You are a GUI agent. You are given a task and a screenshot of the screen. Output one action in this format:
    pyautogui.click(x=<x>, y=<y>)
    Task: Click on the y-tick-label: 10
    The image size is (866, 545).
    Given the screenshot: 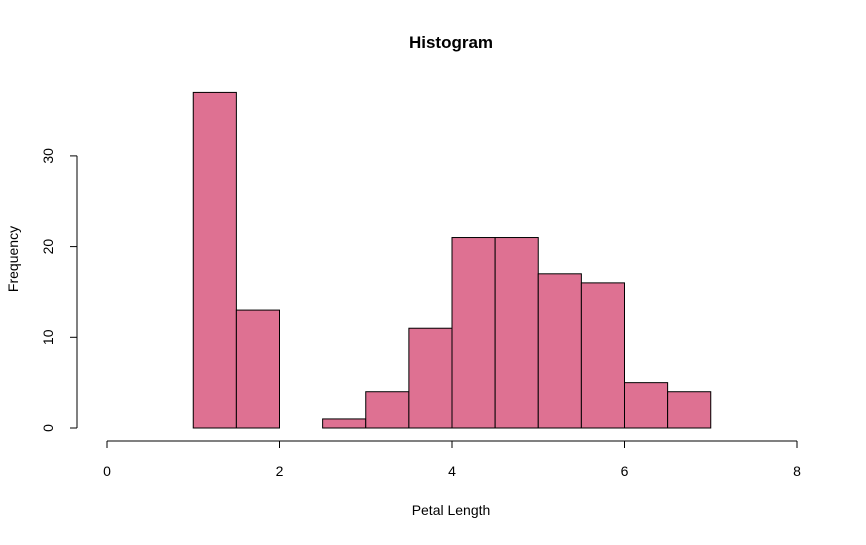 What is the action you would take?
    pyautogui.click(x=48, y=337)
    